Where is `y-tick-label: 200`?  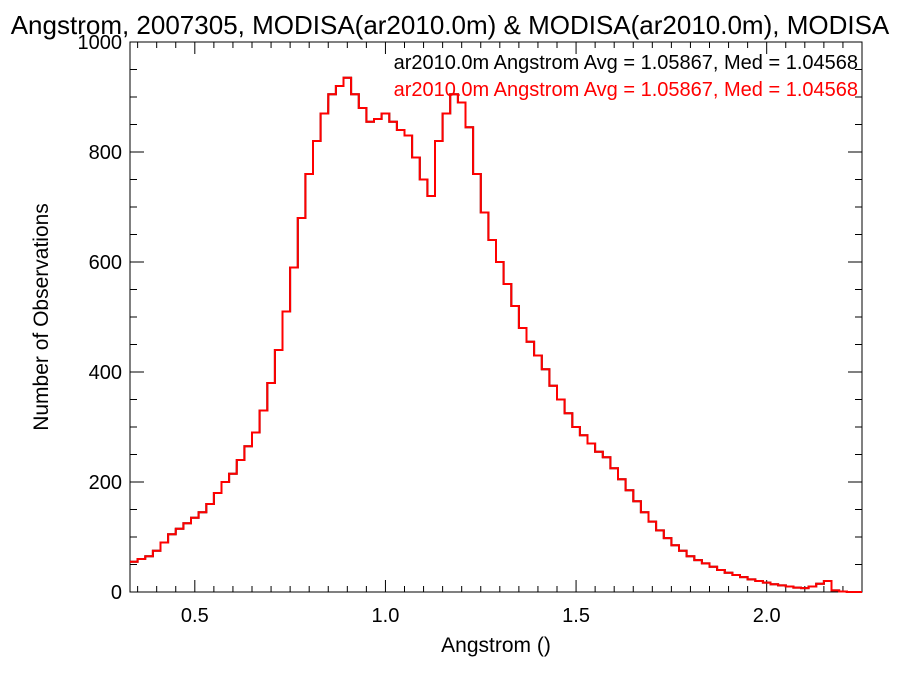
y-tick-label: 200 is located at coordinates (105, 483).